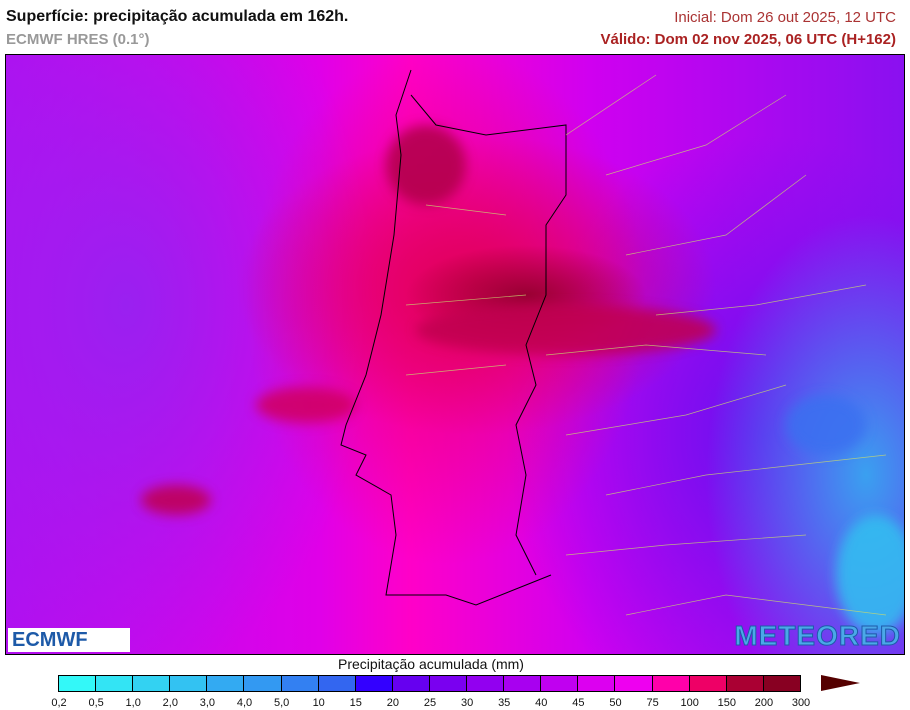 This screenshot has width=910, height=710. I want to click on colorbar-tick-label: 5,0, so click(281, 703).